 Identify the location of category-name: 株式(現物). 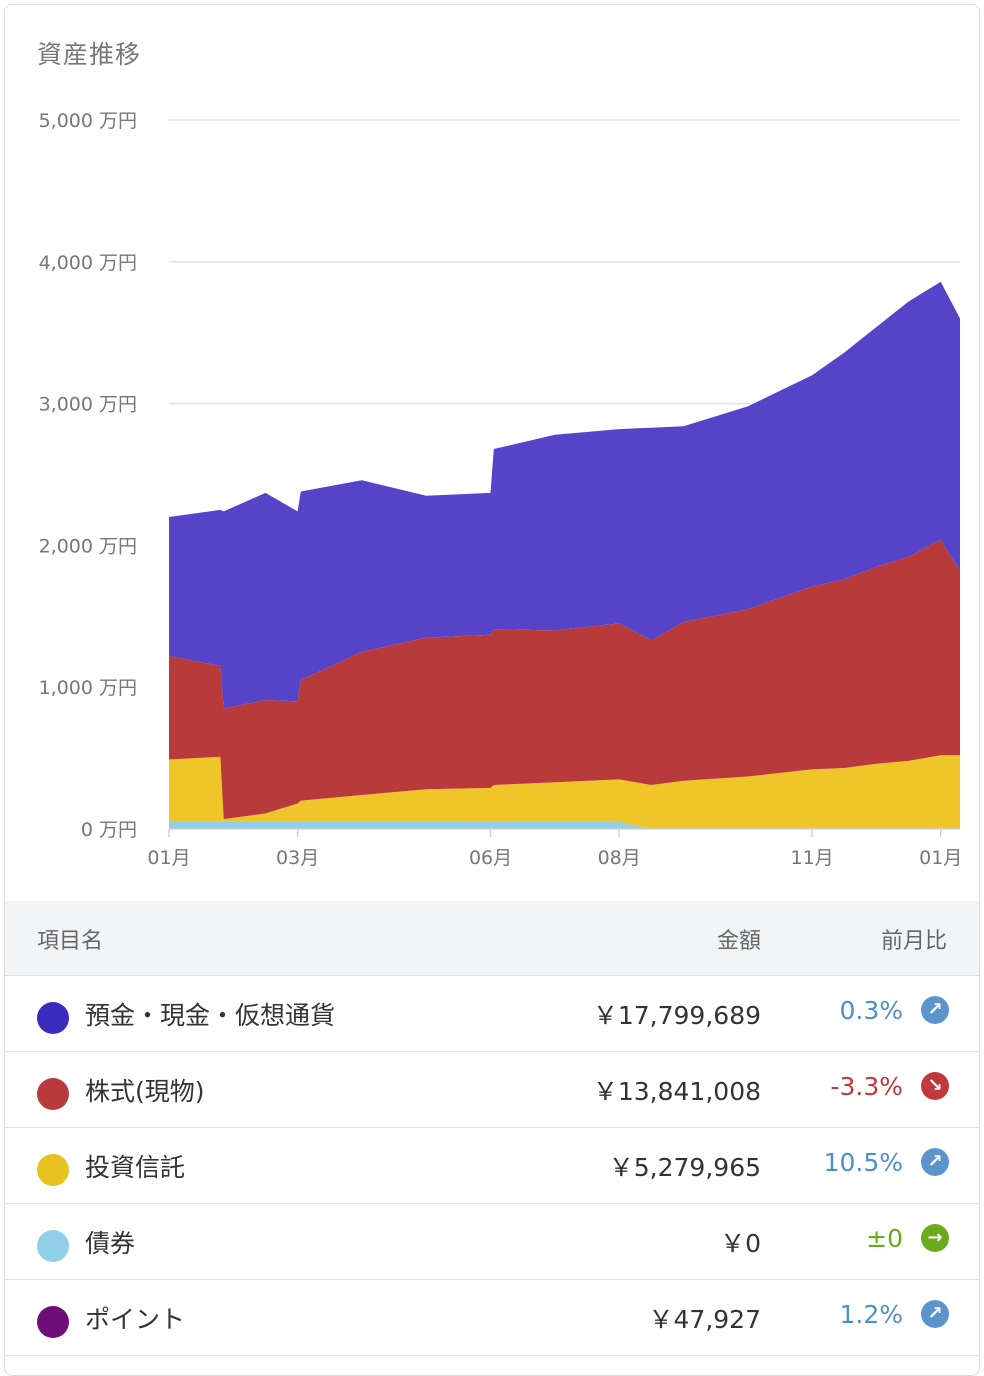
(145, 1091).